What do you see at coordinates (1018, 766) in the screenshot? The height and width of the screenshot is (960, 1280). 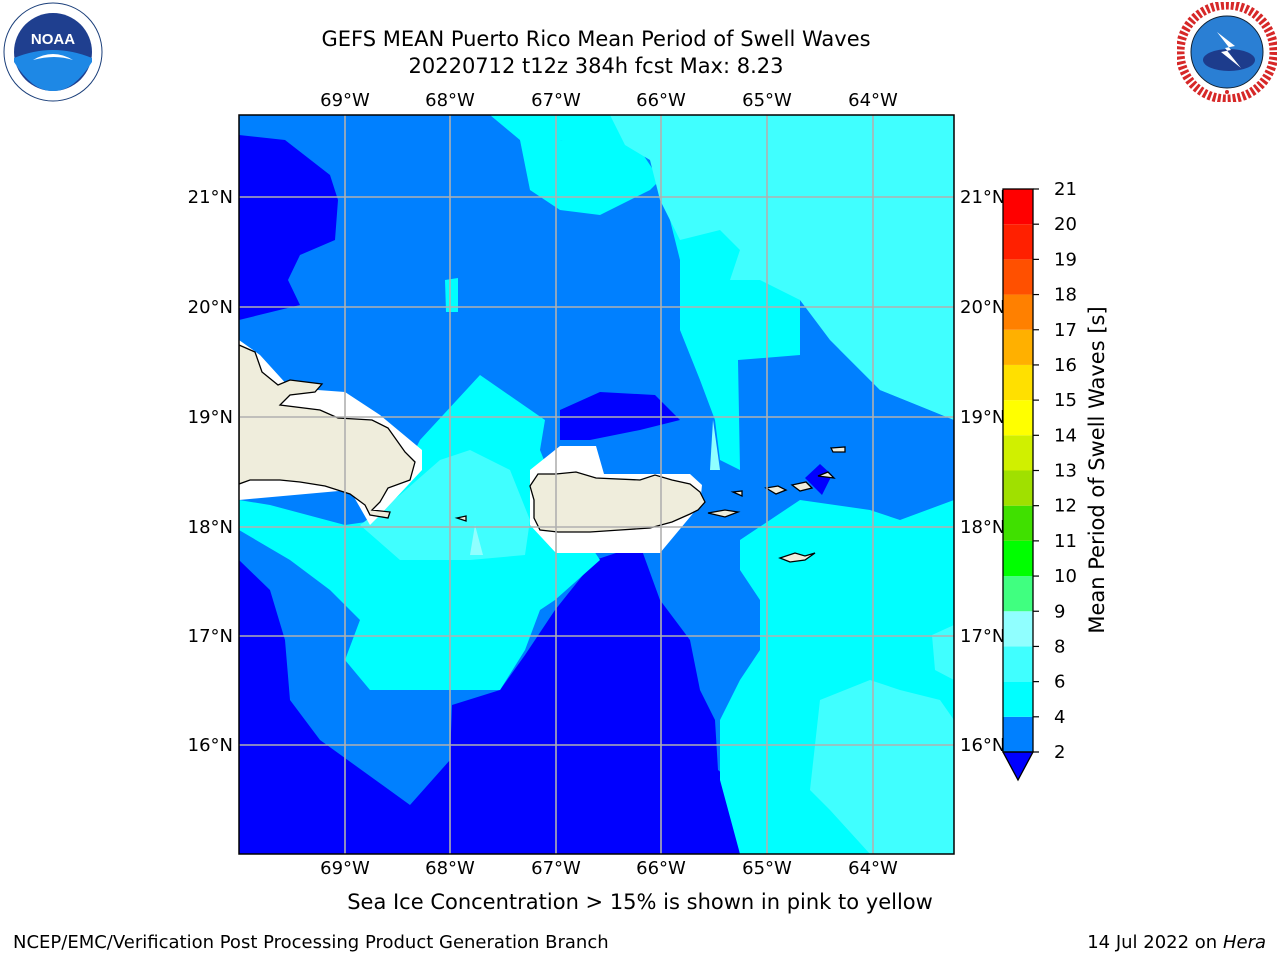 I see `colorbar-extend-below` at bounding box center [1018, 766].